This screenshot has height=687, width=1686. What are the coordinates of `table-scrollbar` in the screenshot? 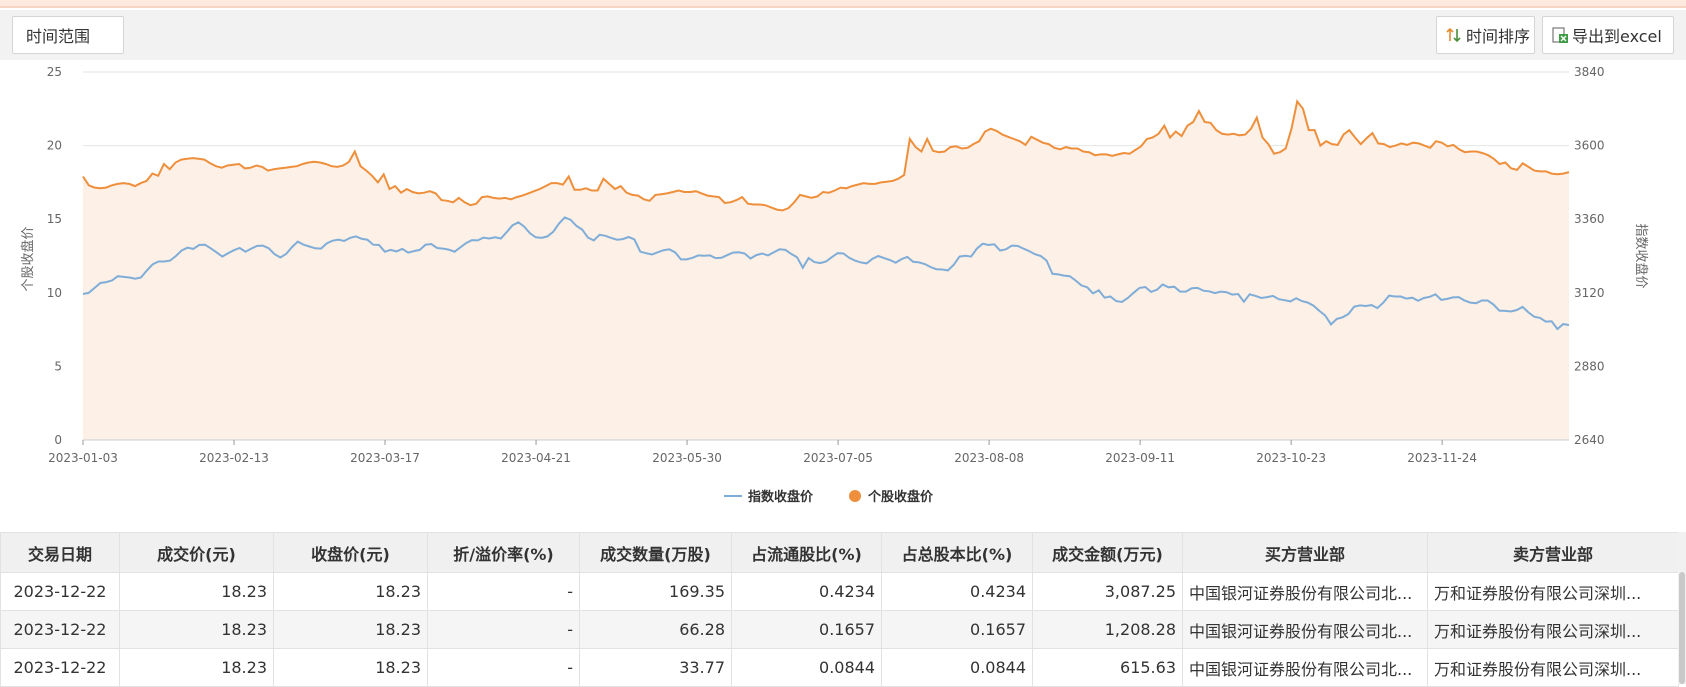 It's located at (1682, 608).